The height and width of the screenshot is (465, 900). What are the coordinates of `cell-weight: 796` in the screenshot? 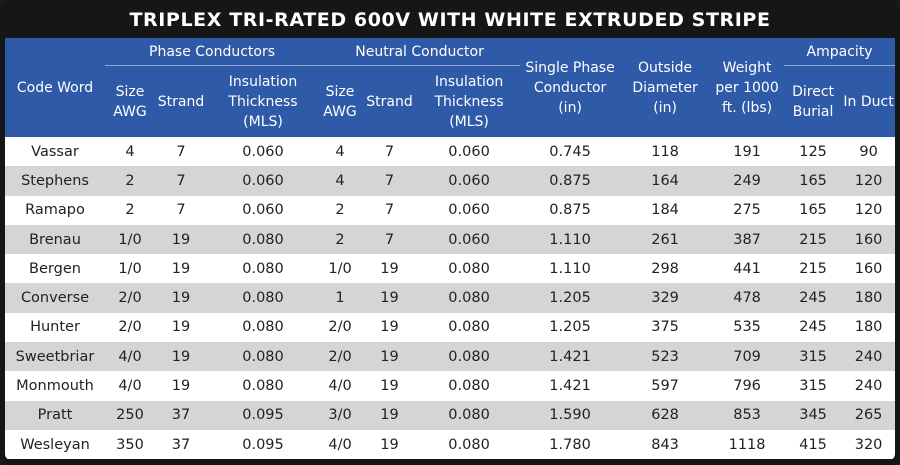 It's located at (747, 386).